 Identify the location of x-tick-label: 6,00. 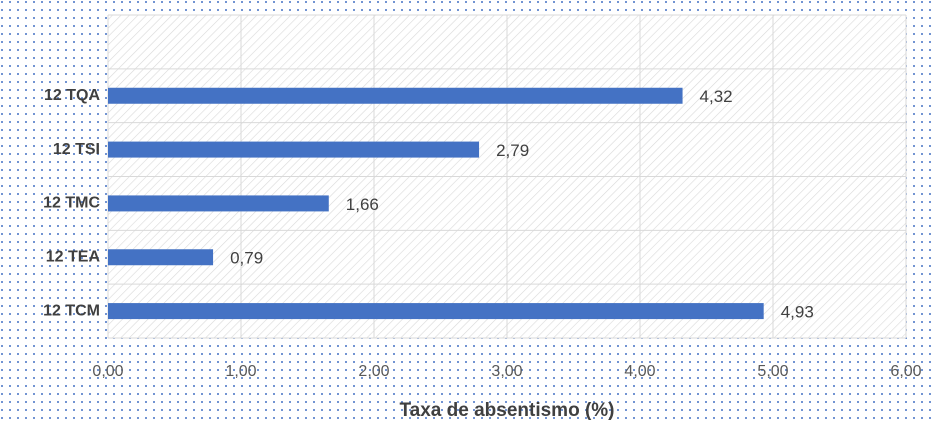
(905, 371).